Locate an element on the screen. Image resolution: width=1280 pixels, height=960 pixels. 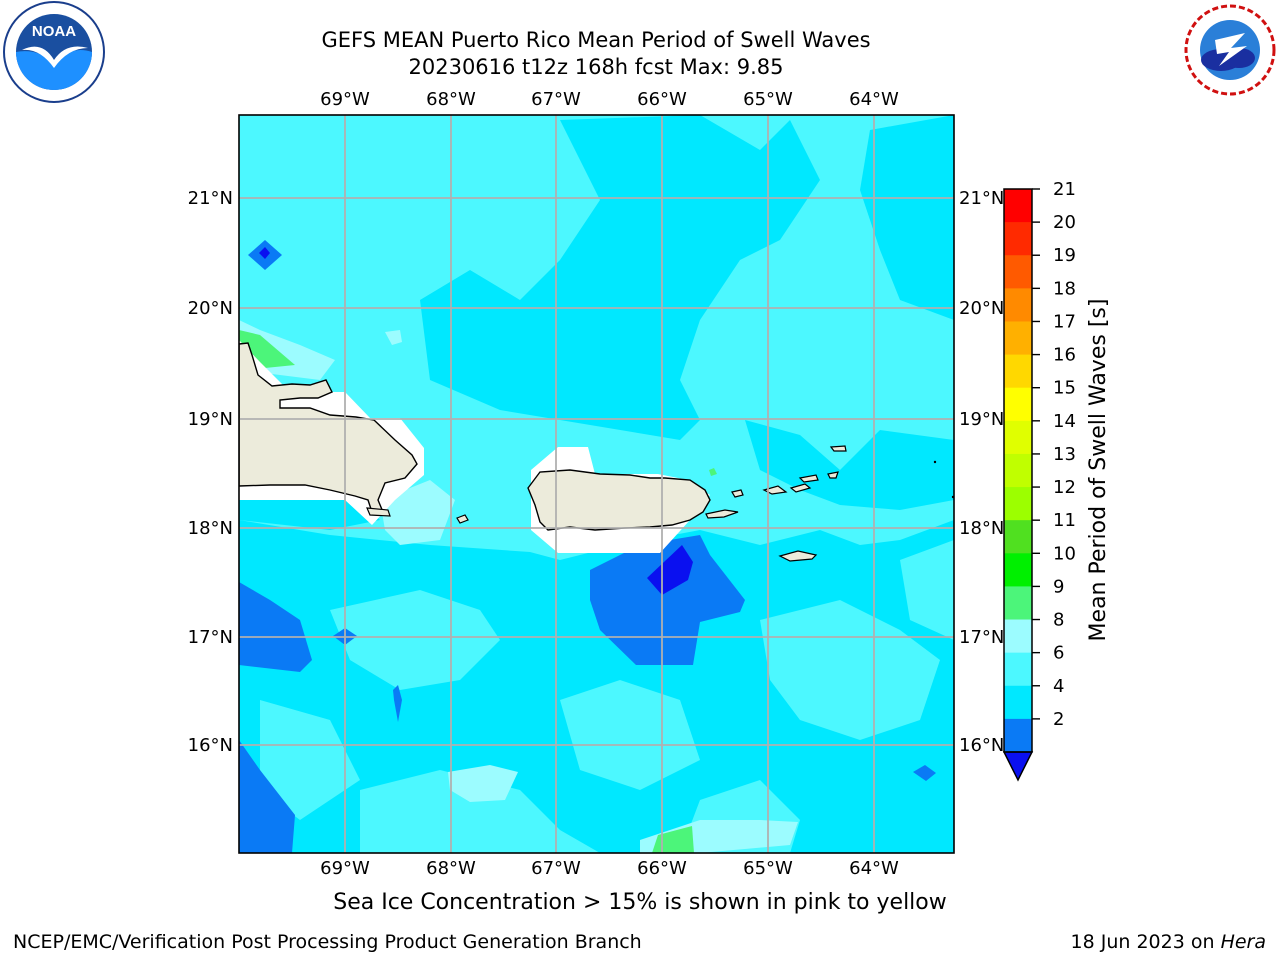
footer-date: 18 Jun 2023 on Hera is located at coordinates (1168, 942).